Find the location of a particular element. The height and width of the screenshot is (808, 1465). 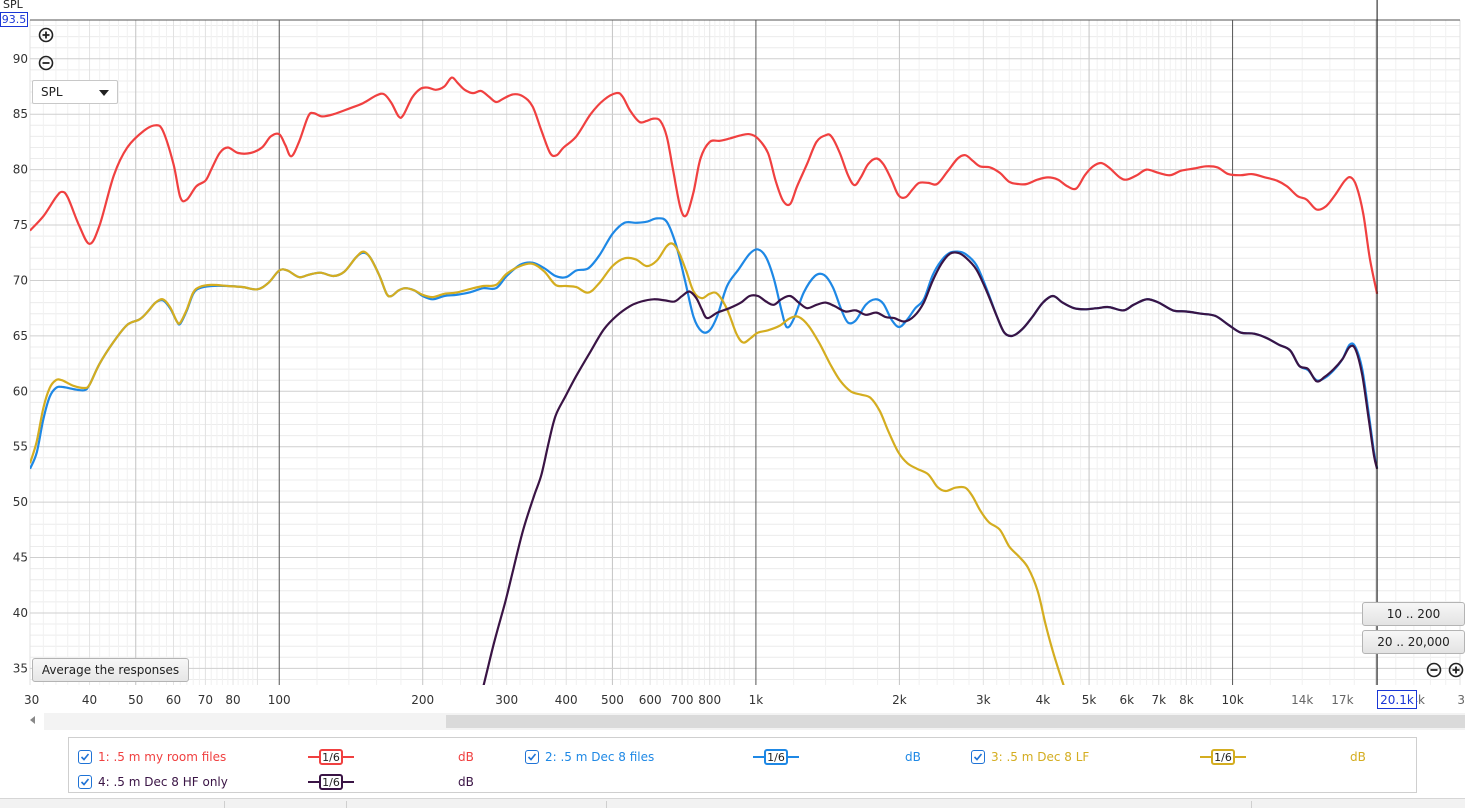

freq-zoom-in-button is located at coordinates (1456, 670).